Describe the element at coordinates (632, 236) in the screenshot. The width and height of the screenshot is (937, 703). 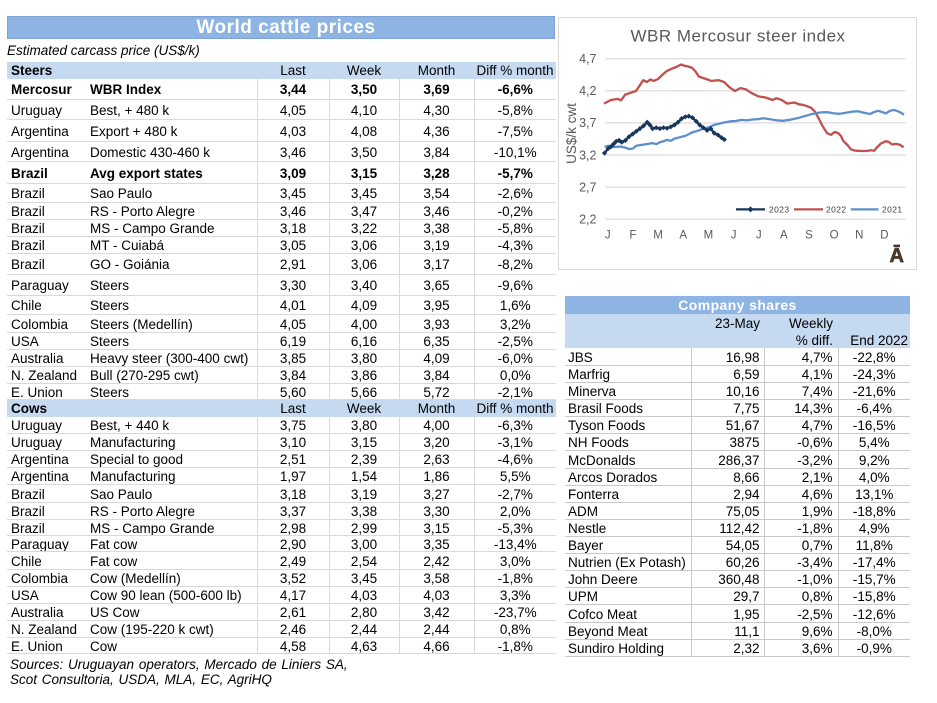
I see `svg-text: F` at that location.